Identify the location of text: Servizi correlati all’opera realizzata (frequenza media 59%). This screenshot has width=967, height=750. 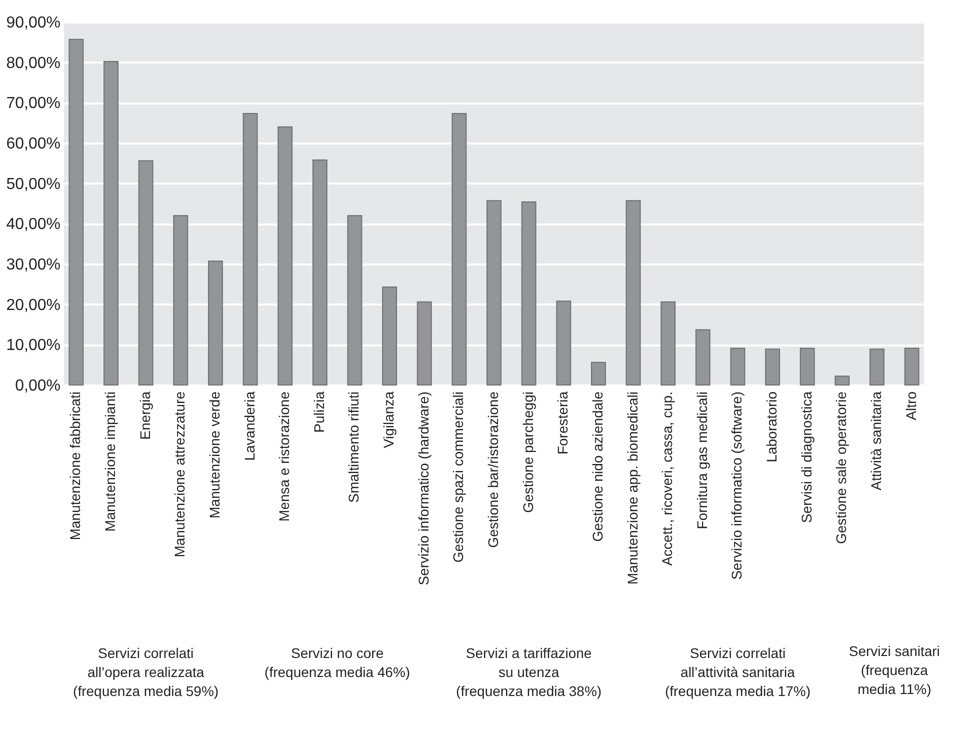
(146, 672).